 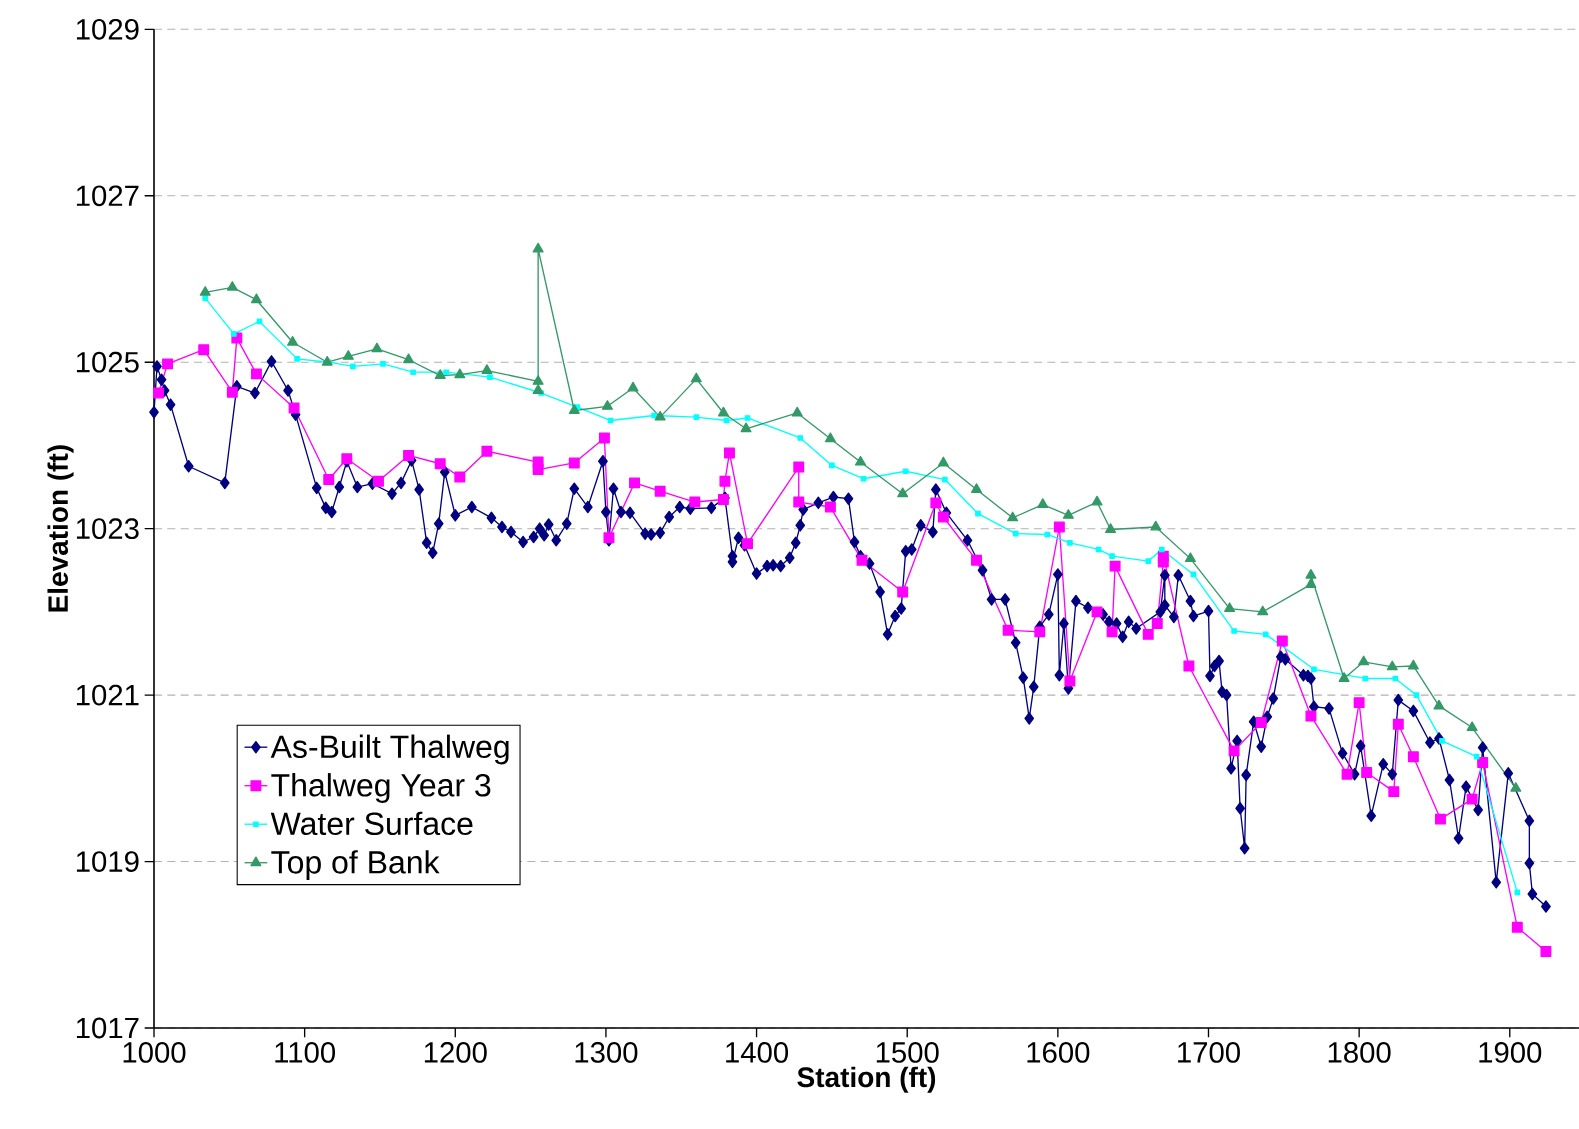 What do you see at coordinates (154, 1052) in the screenshot?
I see `x-tick-label: 1000` at bounding box center [154, 1052].